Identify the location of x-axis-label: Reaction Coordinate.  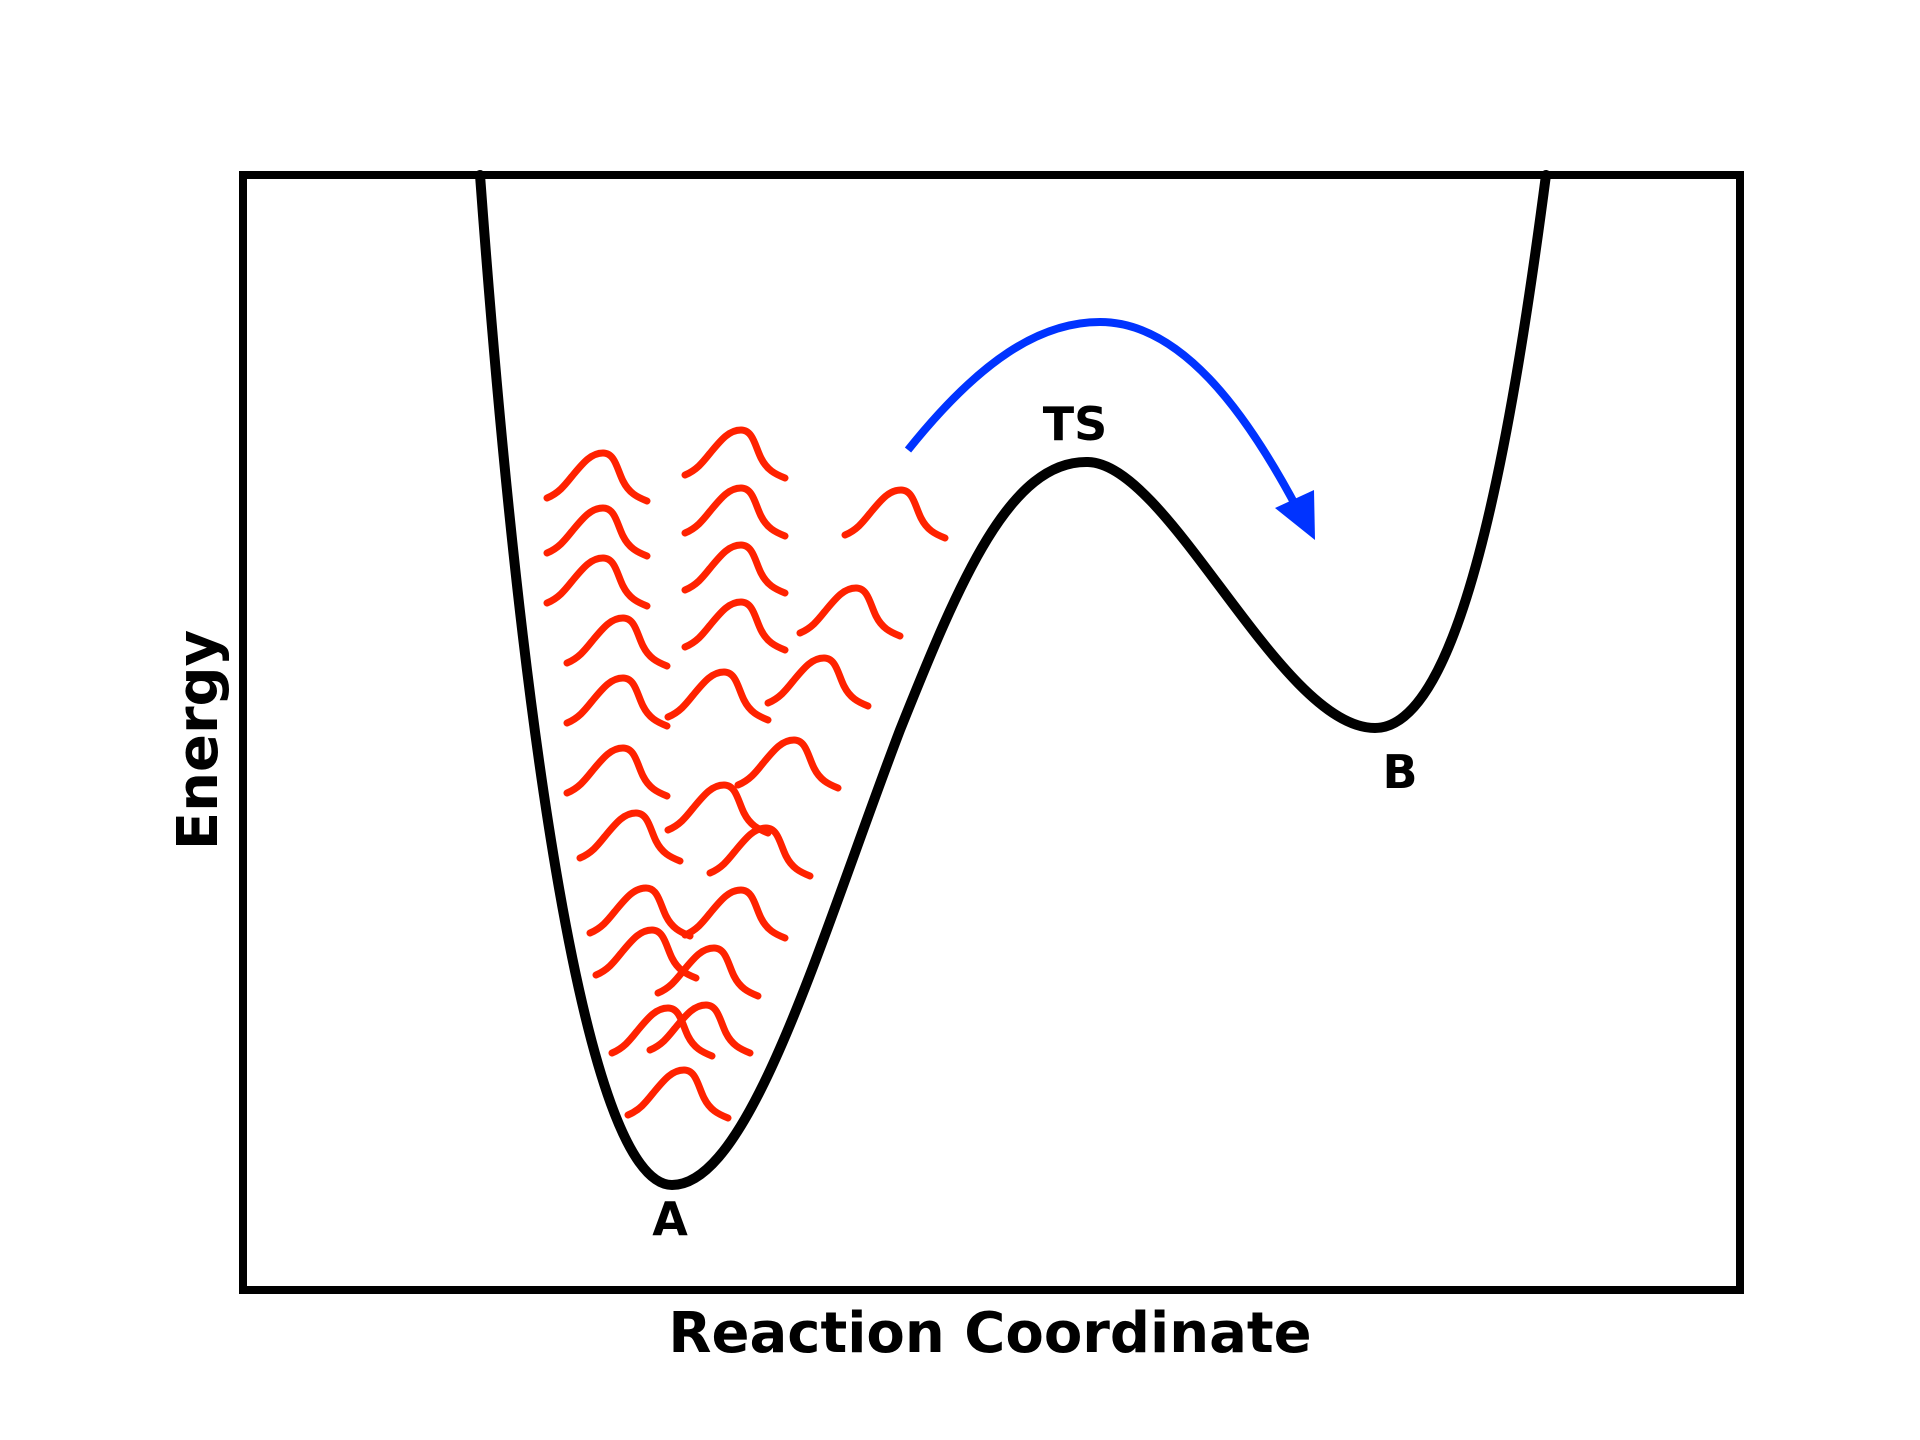
(989, 1333).